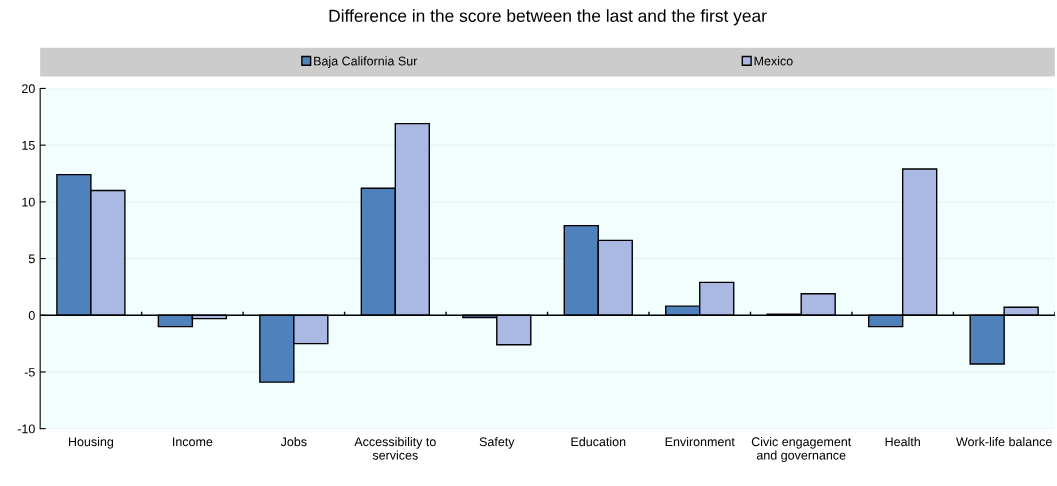  What do you see at coordinates (395, 448) in the screenshot?
I see `x-tick-label: Accessibility to services` at bounding box center [395, 448].